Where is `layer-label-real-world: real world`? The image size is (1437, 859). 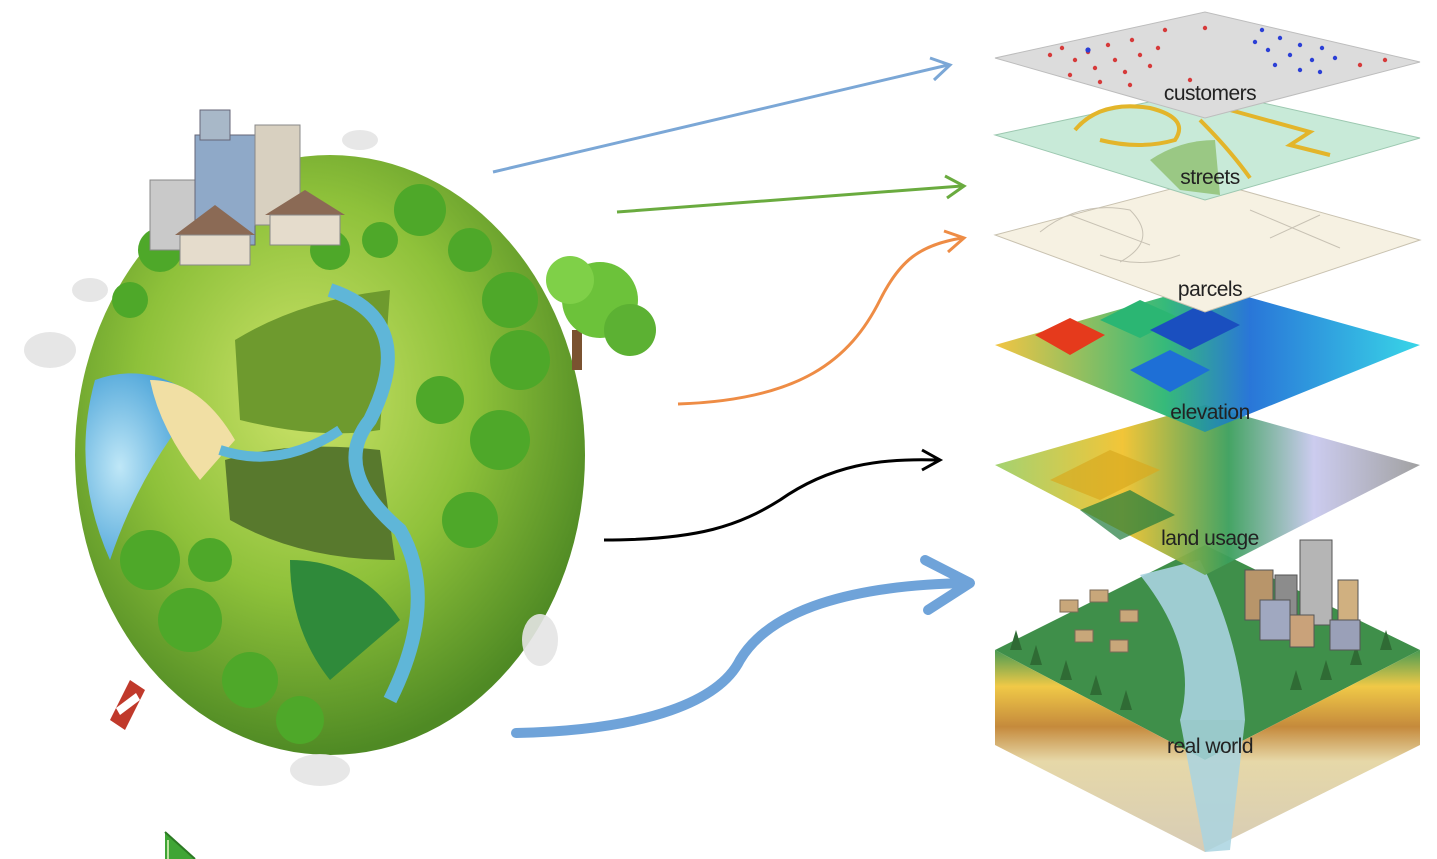 layer-label-real-world: real world is located at coordinates (1210, 746).